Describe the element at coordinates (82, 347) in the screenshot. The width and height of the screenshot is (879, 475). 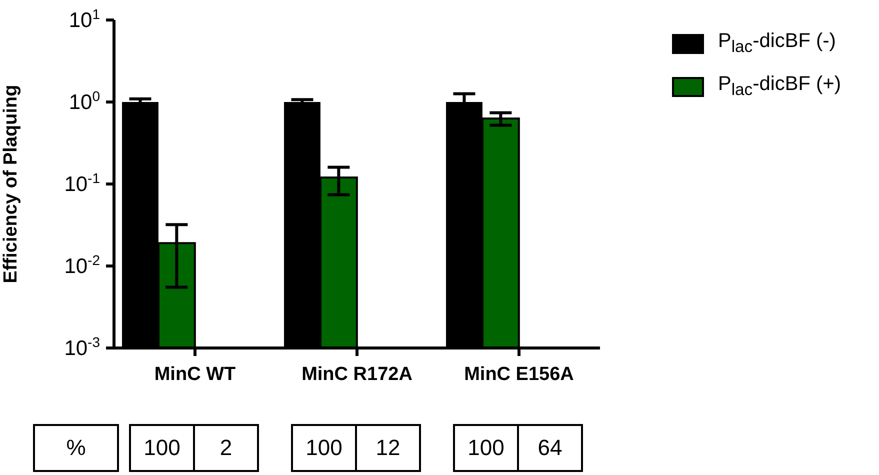
I see `y-tick-label: 10$^{-3}$` at that location.